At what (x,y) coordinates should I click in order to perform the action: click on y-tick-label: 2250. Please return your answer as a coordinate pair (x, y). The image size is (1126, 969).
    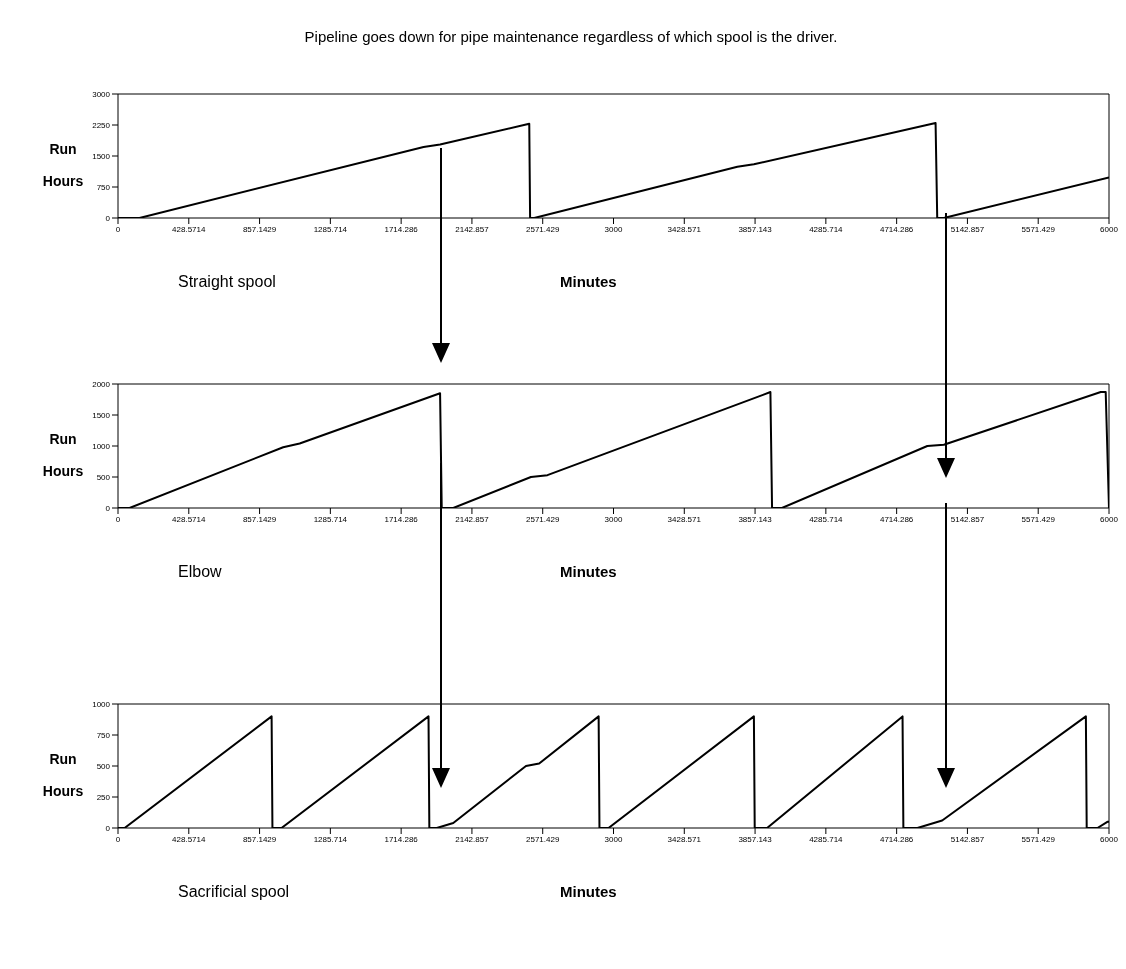
    Looking at the image, I should click on (101, 125).